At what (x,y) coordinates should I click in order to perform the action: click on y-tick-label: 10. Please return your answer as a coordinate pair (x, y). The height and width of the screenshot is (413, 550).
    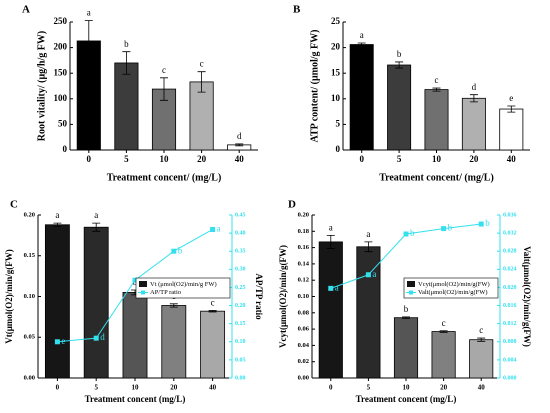
    Looking at the image, I should click on (336, 98).